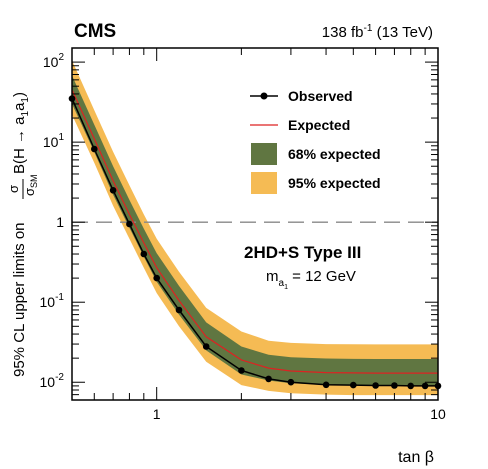 The image size is (488, 469). Describe the element at coordinates (264, 154) in the screenshot. I see `legend-band68-swatch` at that location.